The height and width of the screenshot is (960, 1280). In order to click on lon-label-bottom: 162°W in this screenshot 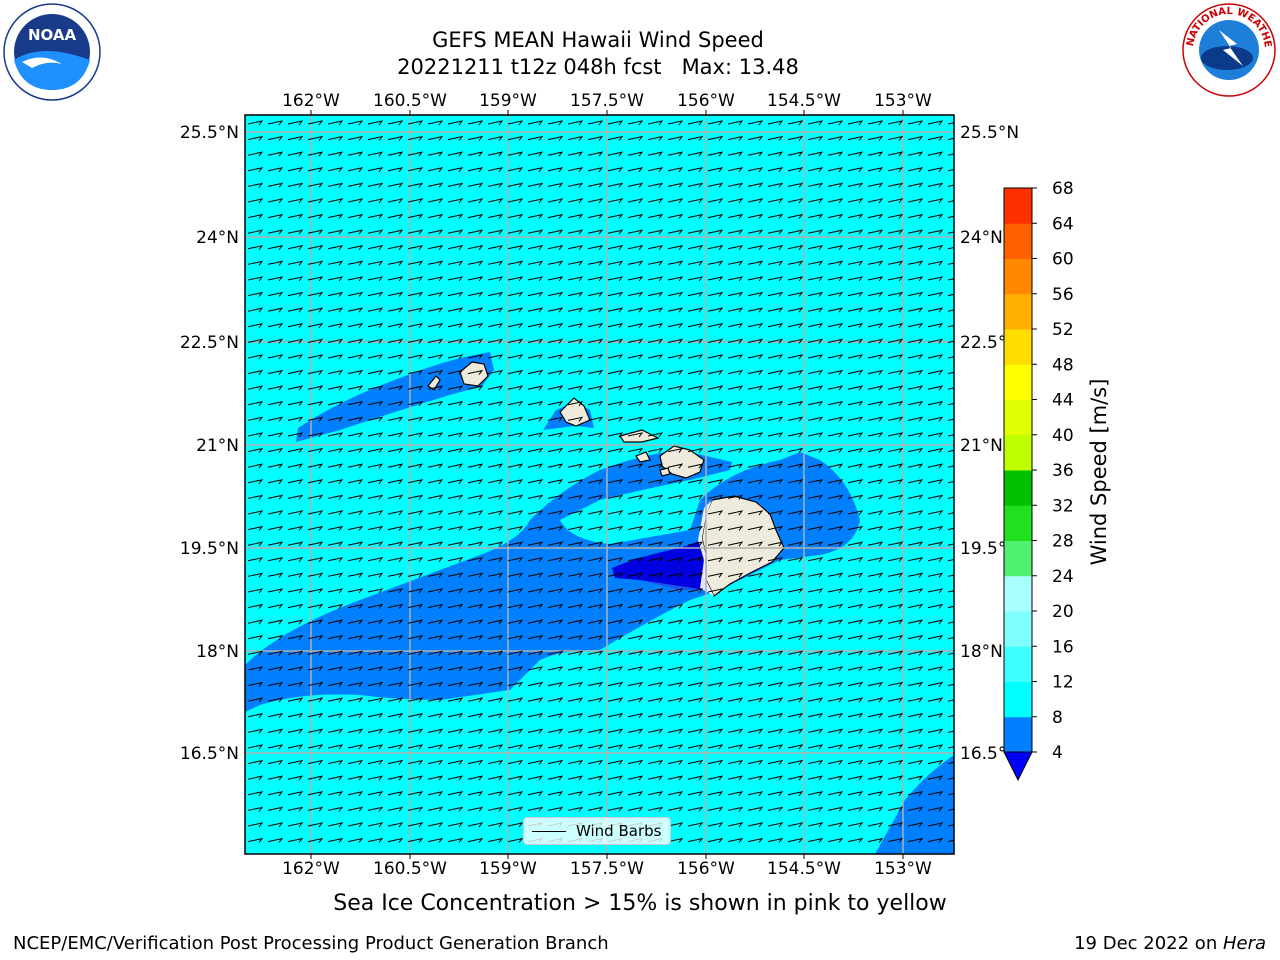, I will do `click(311, 869)`.